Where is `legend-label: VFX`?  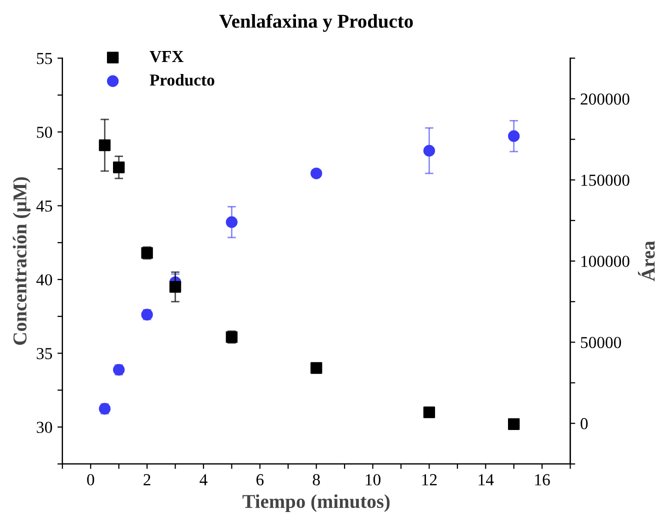 legend-label: VFX is located at coordinates (167, 56).